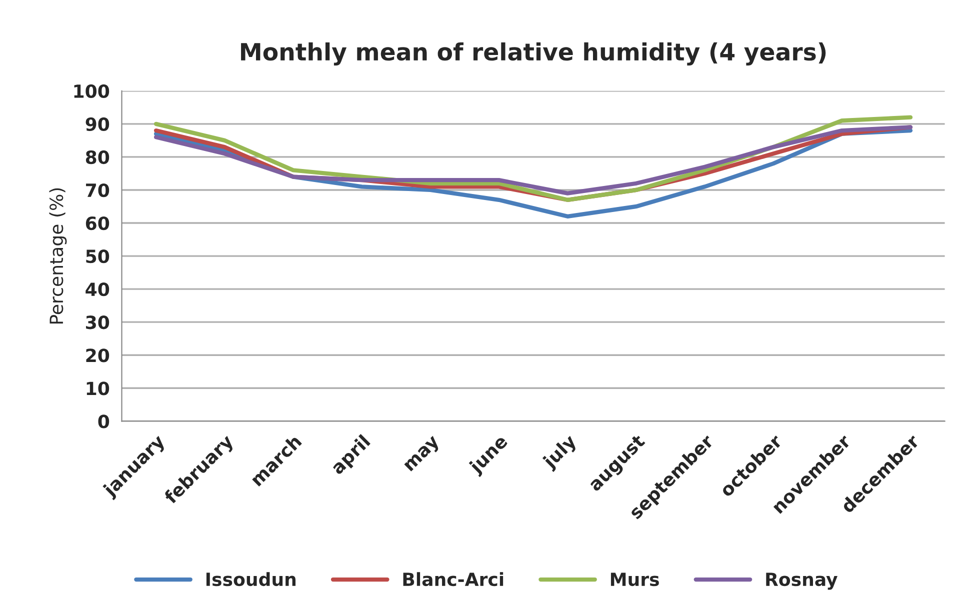 This screenshot has height=606, width=974. I want to click on legend-label: Rosnay, so click(802, 581).